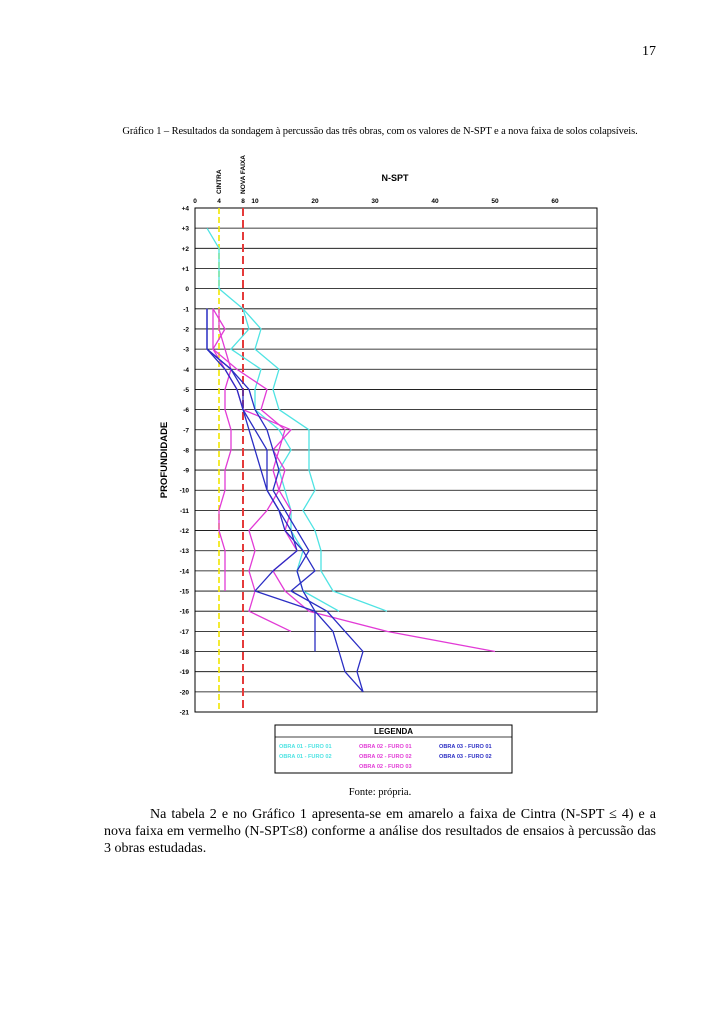 The image size is (724, 1024). I want to click on y-tick-label: -15, so click(185, 592).